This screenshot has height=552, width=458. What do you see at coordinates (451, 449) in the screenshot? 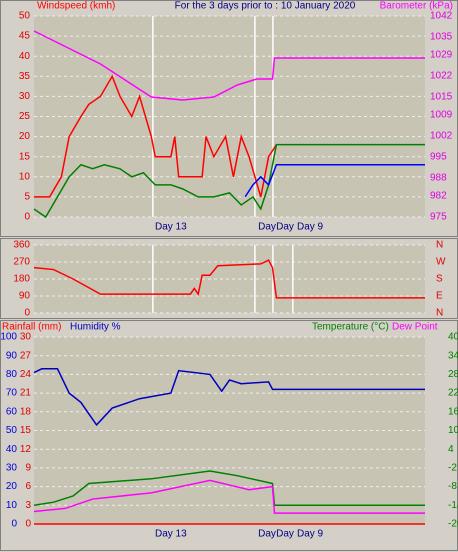
I see `y2-tick-label: 4` at bounding box center [451, 449].